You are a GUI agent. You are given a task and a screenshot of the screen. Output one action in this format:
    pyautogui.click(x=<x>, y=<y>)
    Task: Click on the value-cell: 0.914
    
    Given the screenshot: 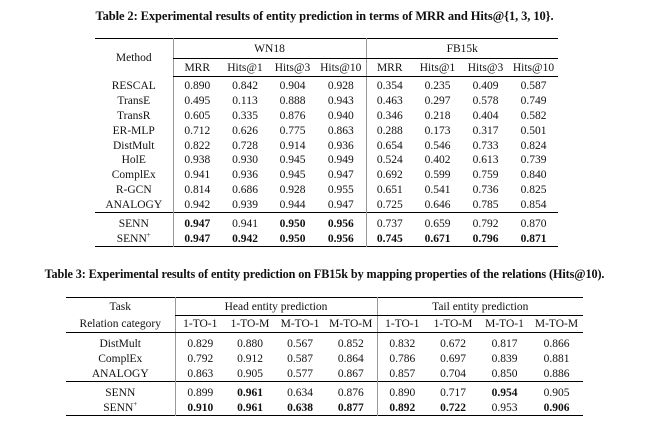 What is the action you would take?
    pyautogui.click(x=292, y=145)
    